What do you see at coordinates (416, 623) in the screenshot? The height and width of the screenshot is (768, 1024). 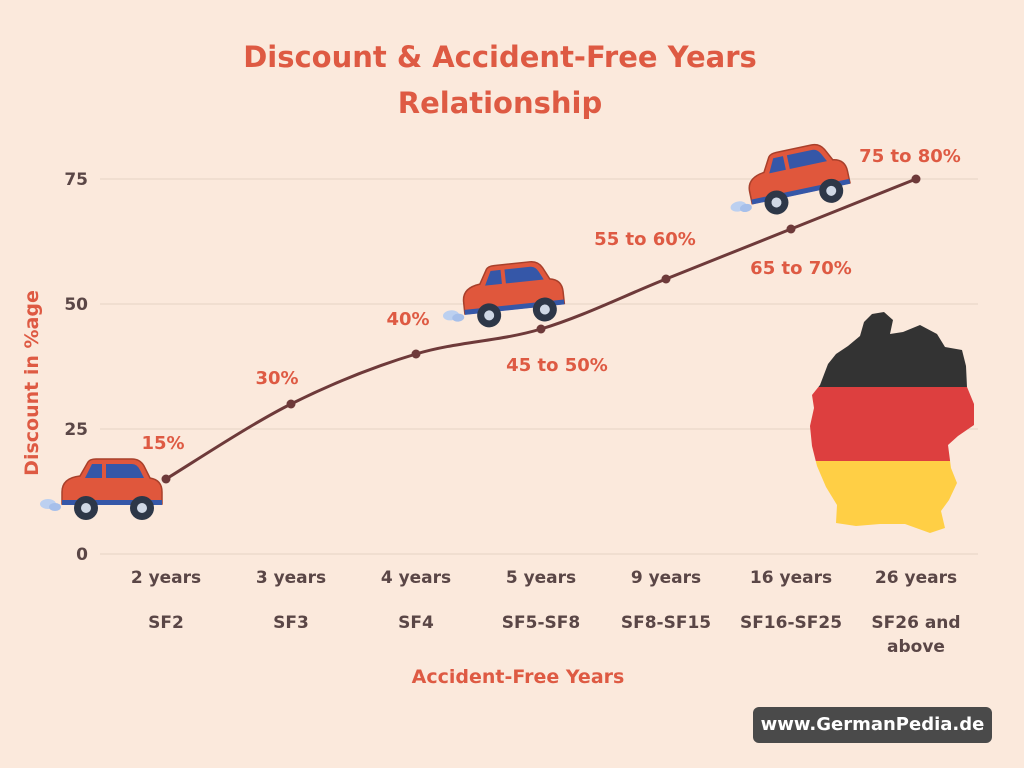 I see `class-label: SF4` at bounding box center [416, 623].